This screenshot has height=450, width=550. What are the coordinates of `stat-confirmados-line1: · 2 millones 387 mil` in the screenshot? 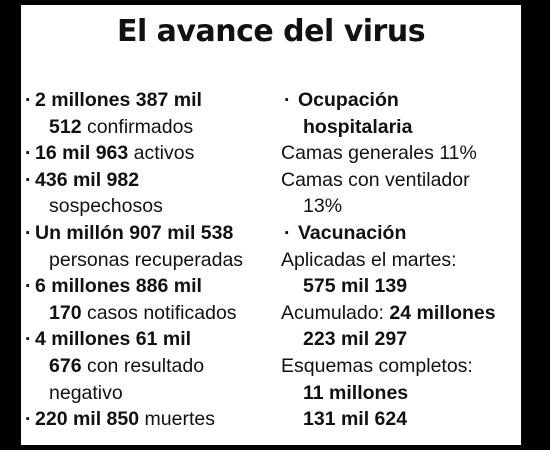 It's located at (156, 100).